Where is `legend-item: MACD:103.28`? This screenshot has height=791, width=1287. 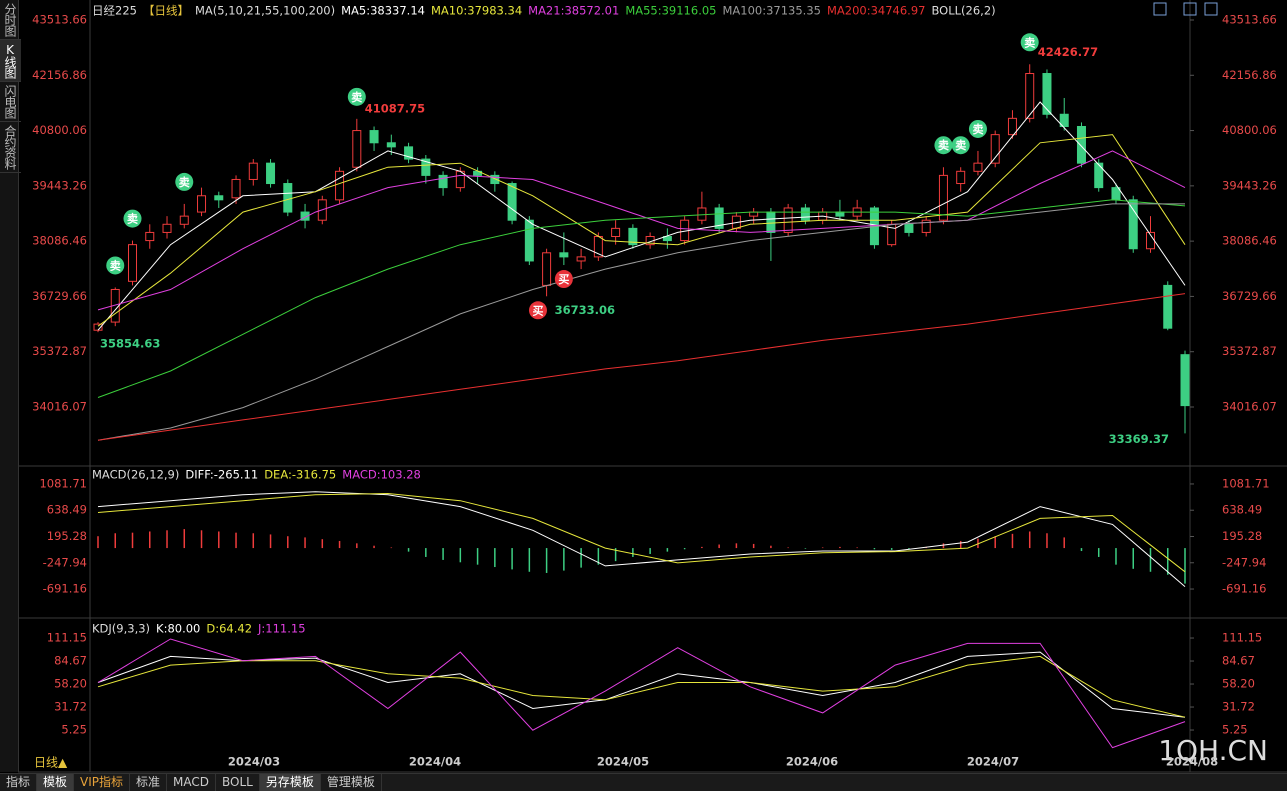 legend-item: MACD:103.28 is located at coordinates (381, 475).